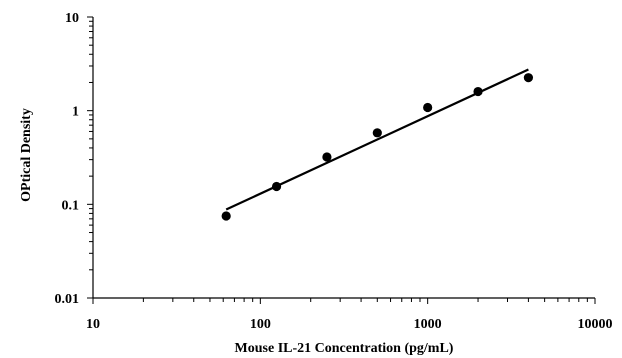 This screenshot has width=622, height=358. Describe the element at coordinates (93, 324) in the screenshot. I see `x-tick-label: 10` at that location.